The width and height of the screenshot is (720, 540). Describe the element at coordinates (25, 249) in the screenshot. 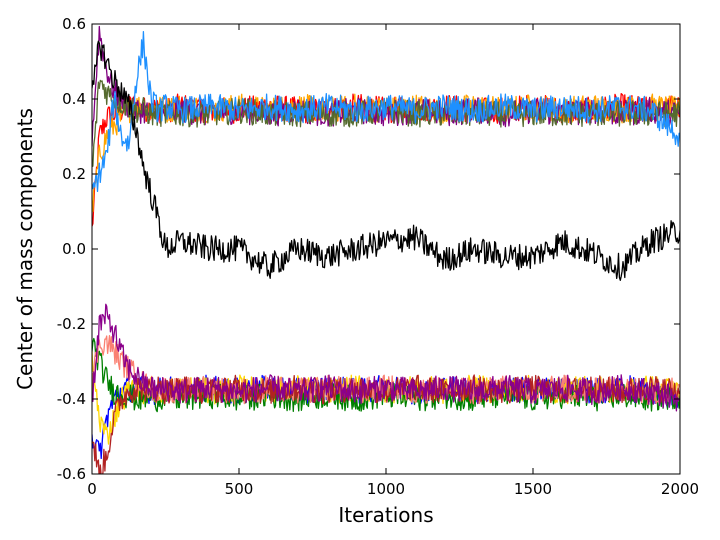

I see `y-axis-label: Center of mass components` at that location.